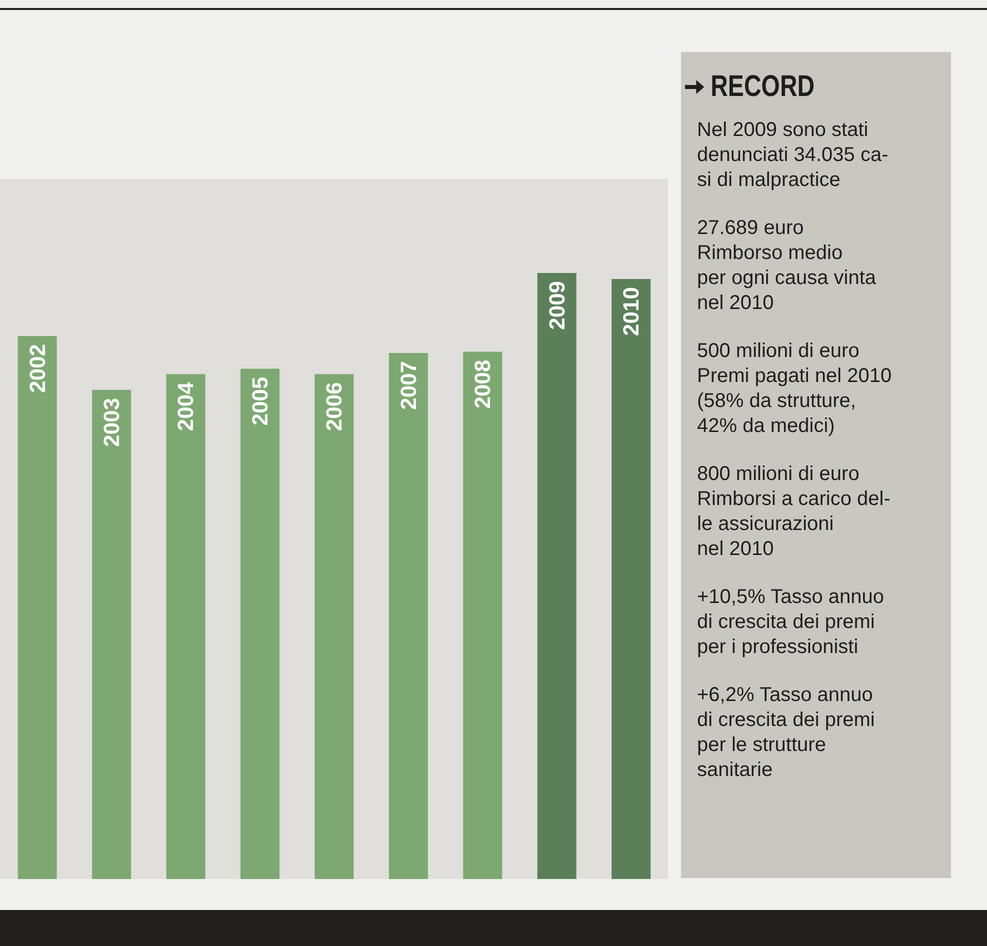  I want to click on text: +6,2% Tasso annuo di crescita dei premi per le strutture sanitarie, so click(786, 733).